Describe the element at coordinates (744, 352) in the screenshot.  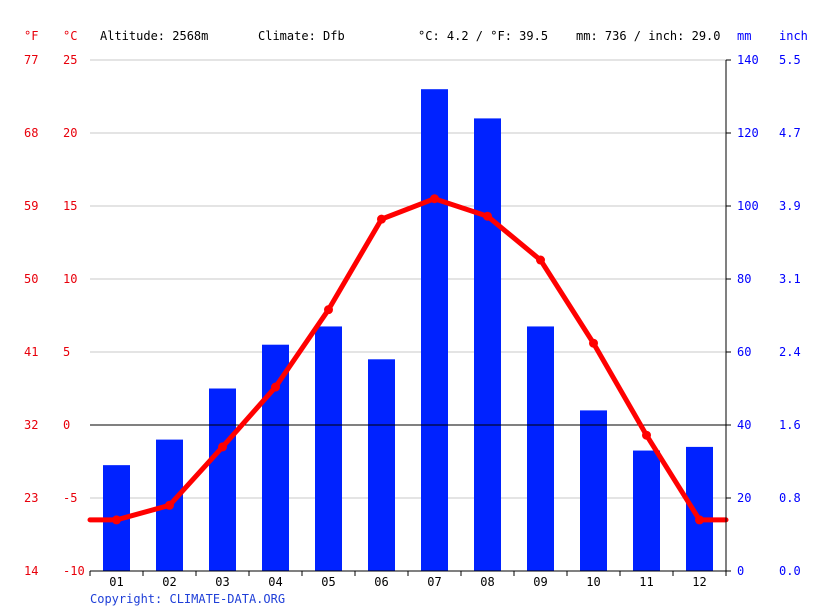
I see `mm-tick-label: 60` at that location.